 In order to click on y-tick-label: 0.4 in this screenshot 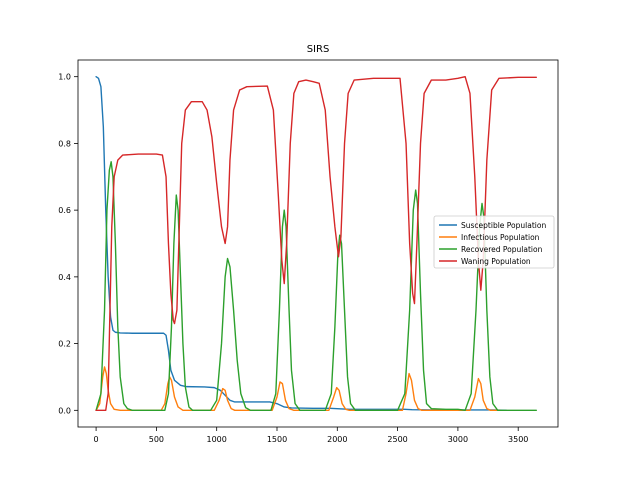, I will do `click(64, 277)`.